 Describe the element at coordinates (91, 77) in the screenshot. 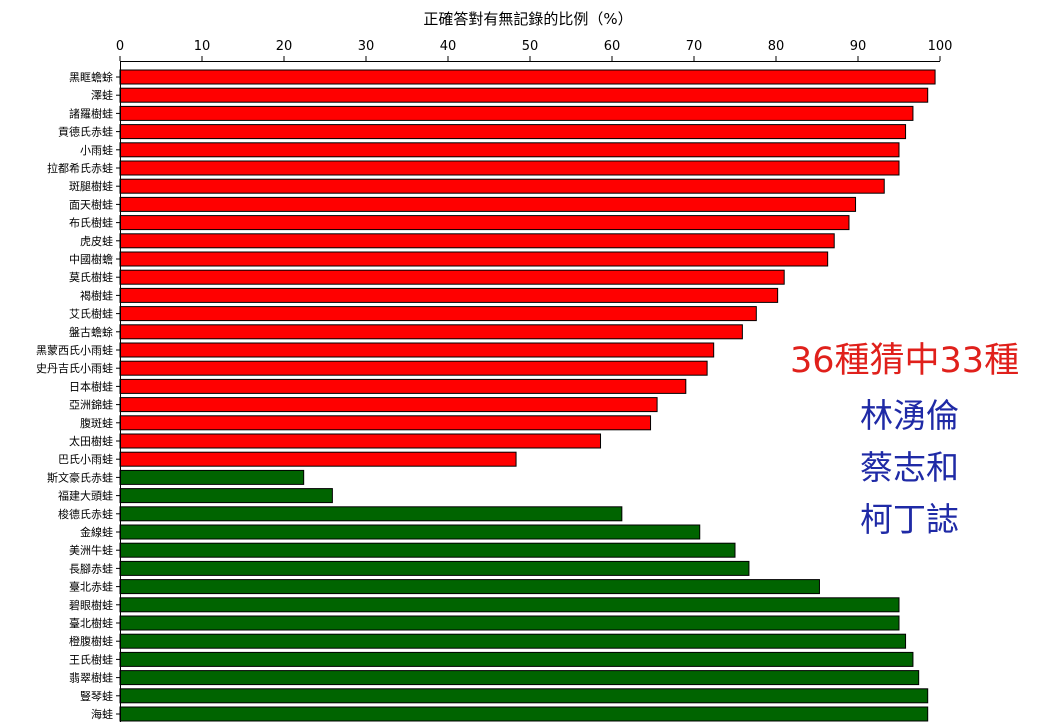

I see `category-label: 黑眶蟾蜍` at that location.